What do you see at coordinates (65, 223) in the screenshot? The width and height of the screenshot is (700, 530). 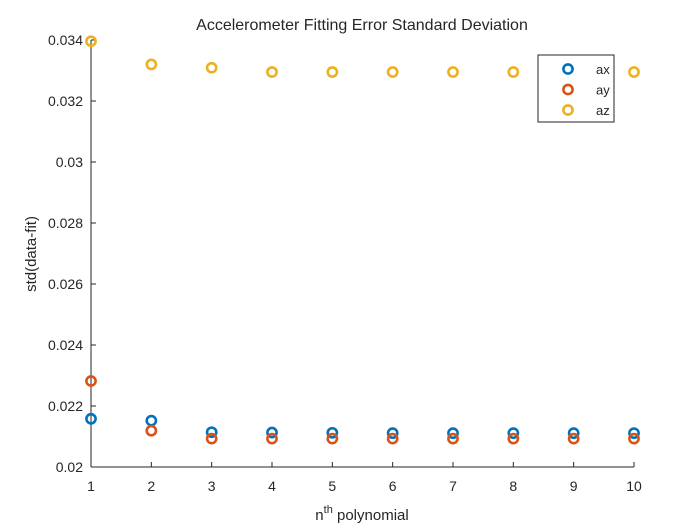 I see `y-tick-label: 0.028` at bounding box center [65, 223].